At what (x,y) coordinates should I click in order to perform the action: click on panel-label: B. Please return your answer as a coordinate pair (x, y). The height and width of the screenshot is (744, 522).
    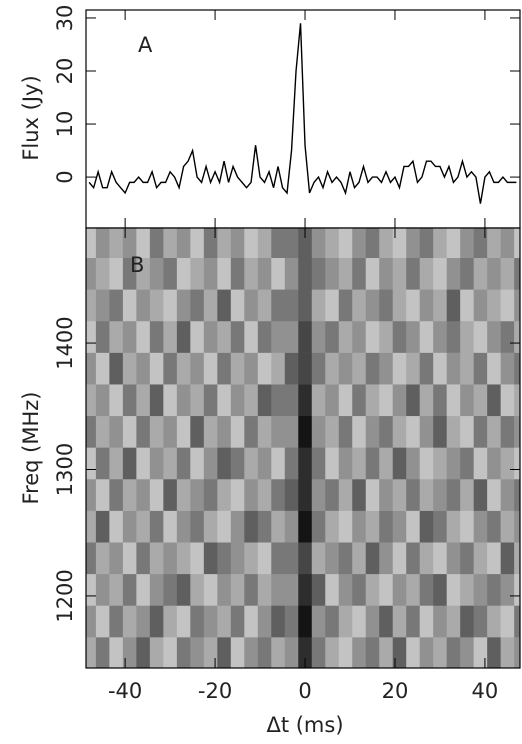
    Looking at the image, I should click on (137, 265).